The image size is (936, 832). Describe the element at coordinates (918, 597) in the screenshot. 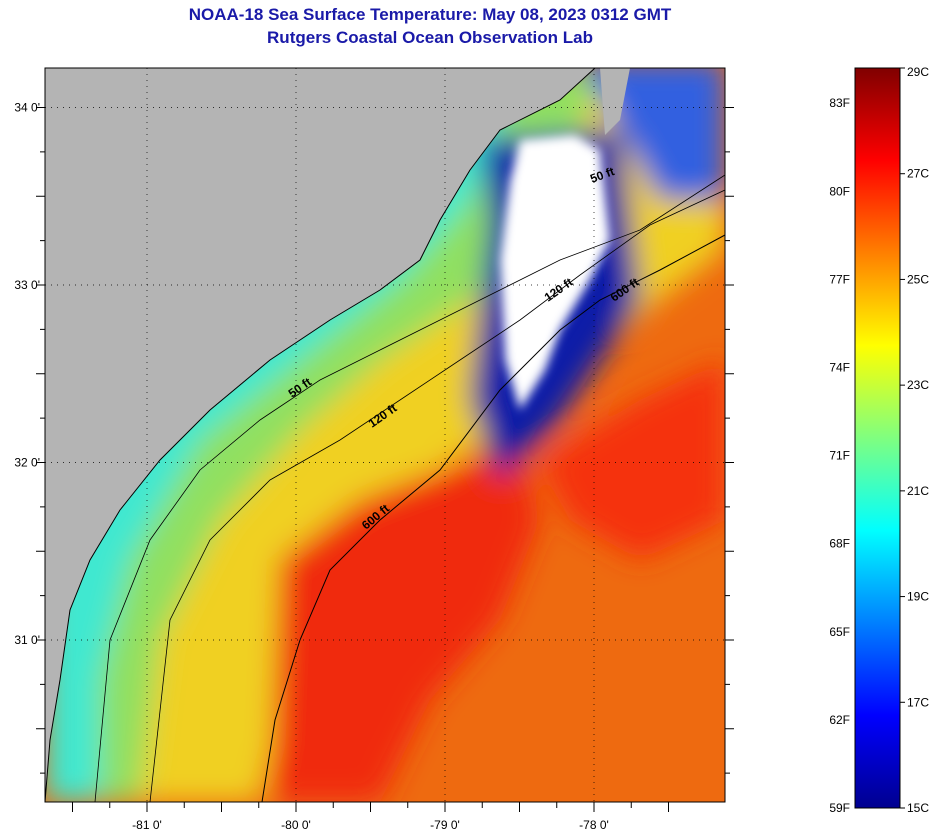

I see `celsius-label: 19C` at that location.